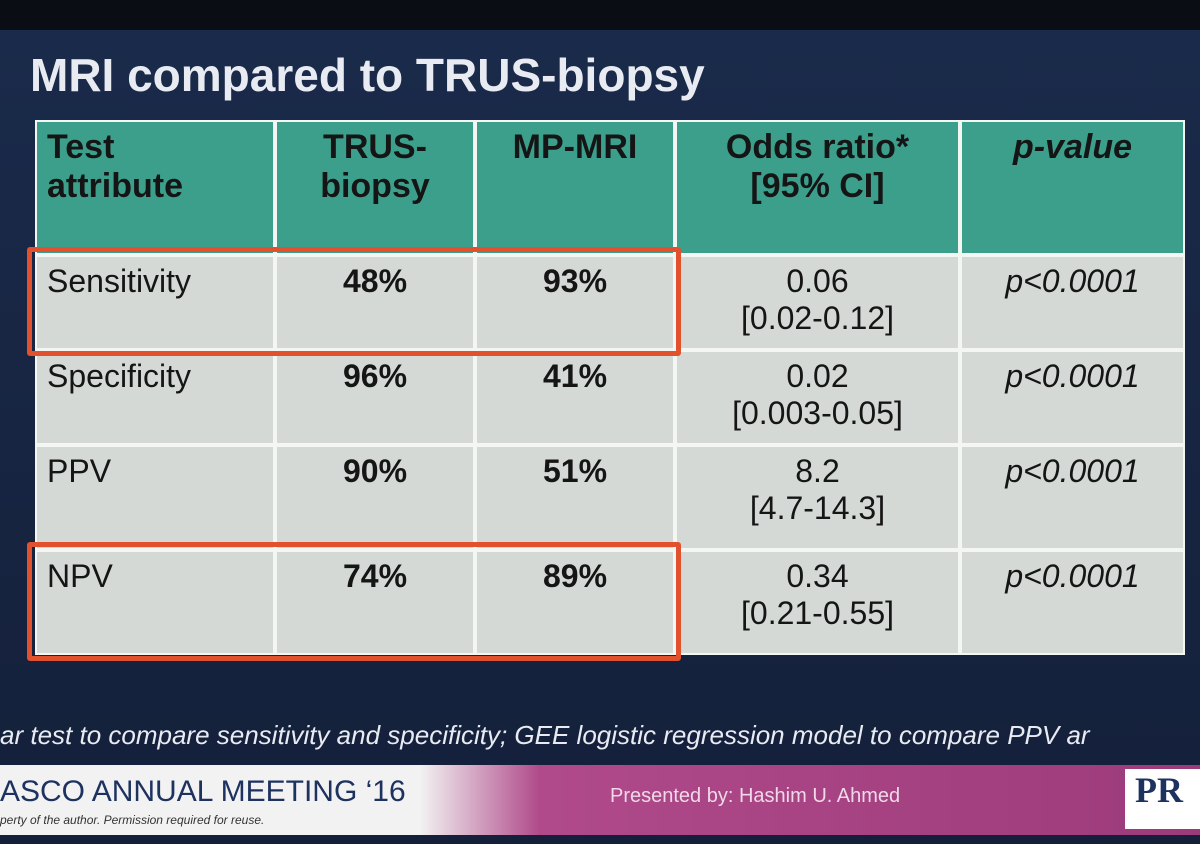  I want to click on header-cell: Odds ratio* [95% CI], so click(817, 187).